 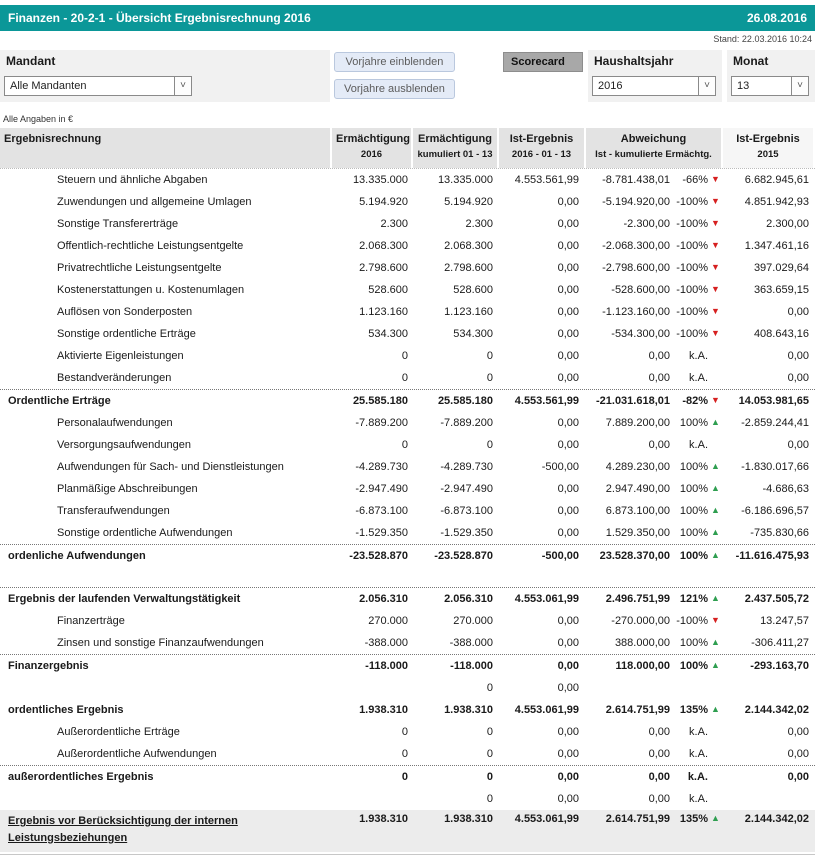 What do you see at coordinates (543, 62) in the screenshot?
I see `scorecard-tab: Scorecard` at bounding box center [543, 62].